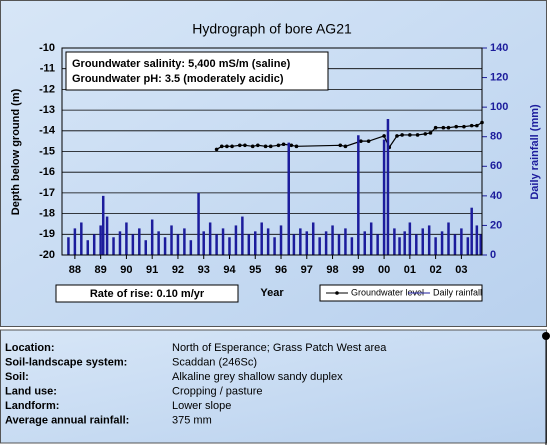  Describe the element at coordinates (31, 391) in the screenshot. I see `info-label: Land use:` at that location.